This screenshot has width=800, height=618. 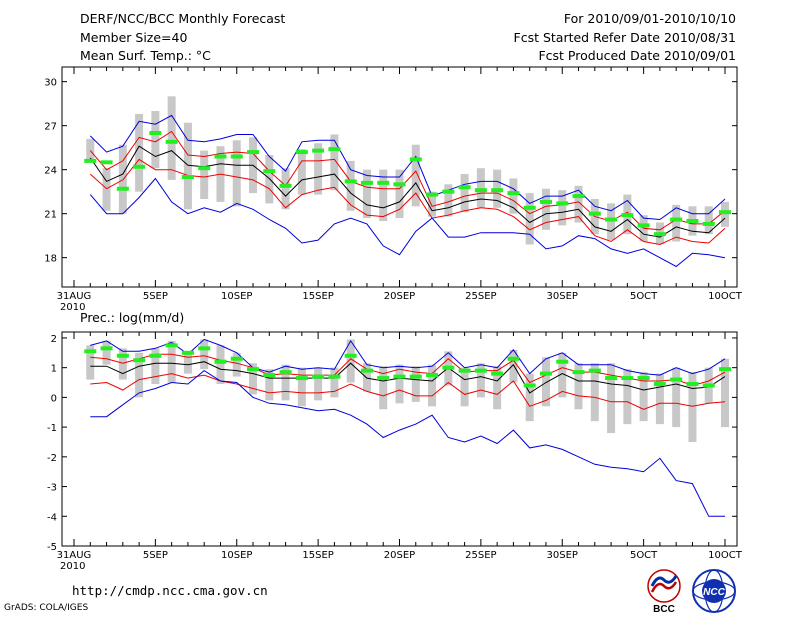 What do you see at coordinates (480, 555) in the screenshot?
I see `prec-xtick-label: 25SEP` at bounding box center [480, 555].